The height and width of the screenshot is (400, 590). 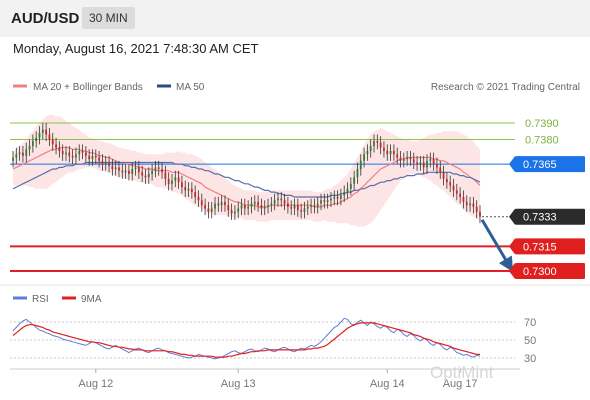 What do you see at coordinates (497, 245) in the screenshot?
I see `forecast-arrow` at bounding box center [497, 245].